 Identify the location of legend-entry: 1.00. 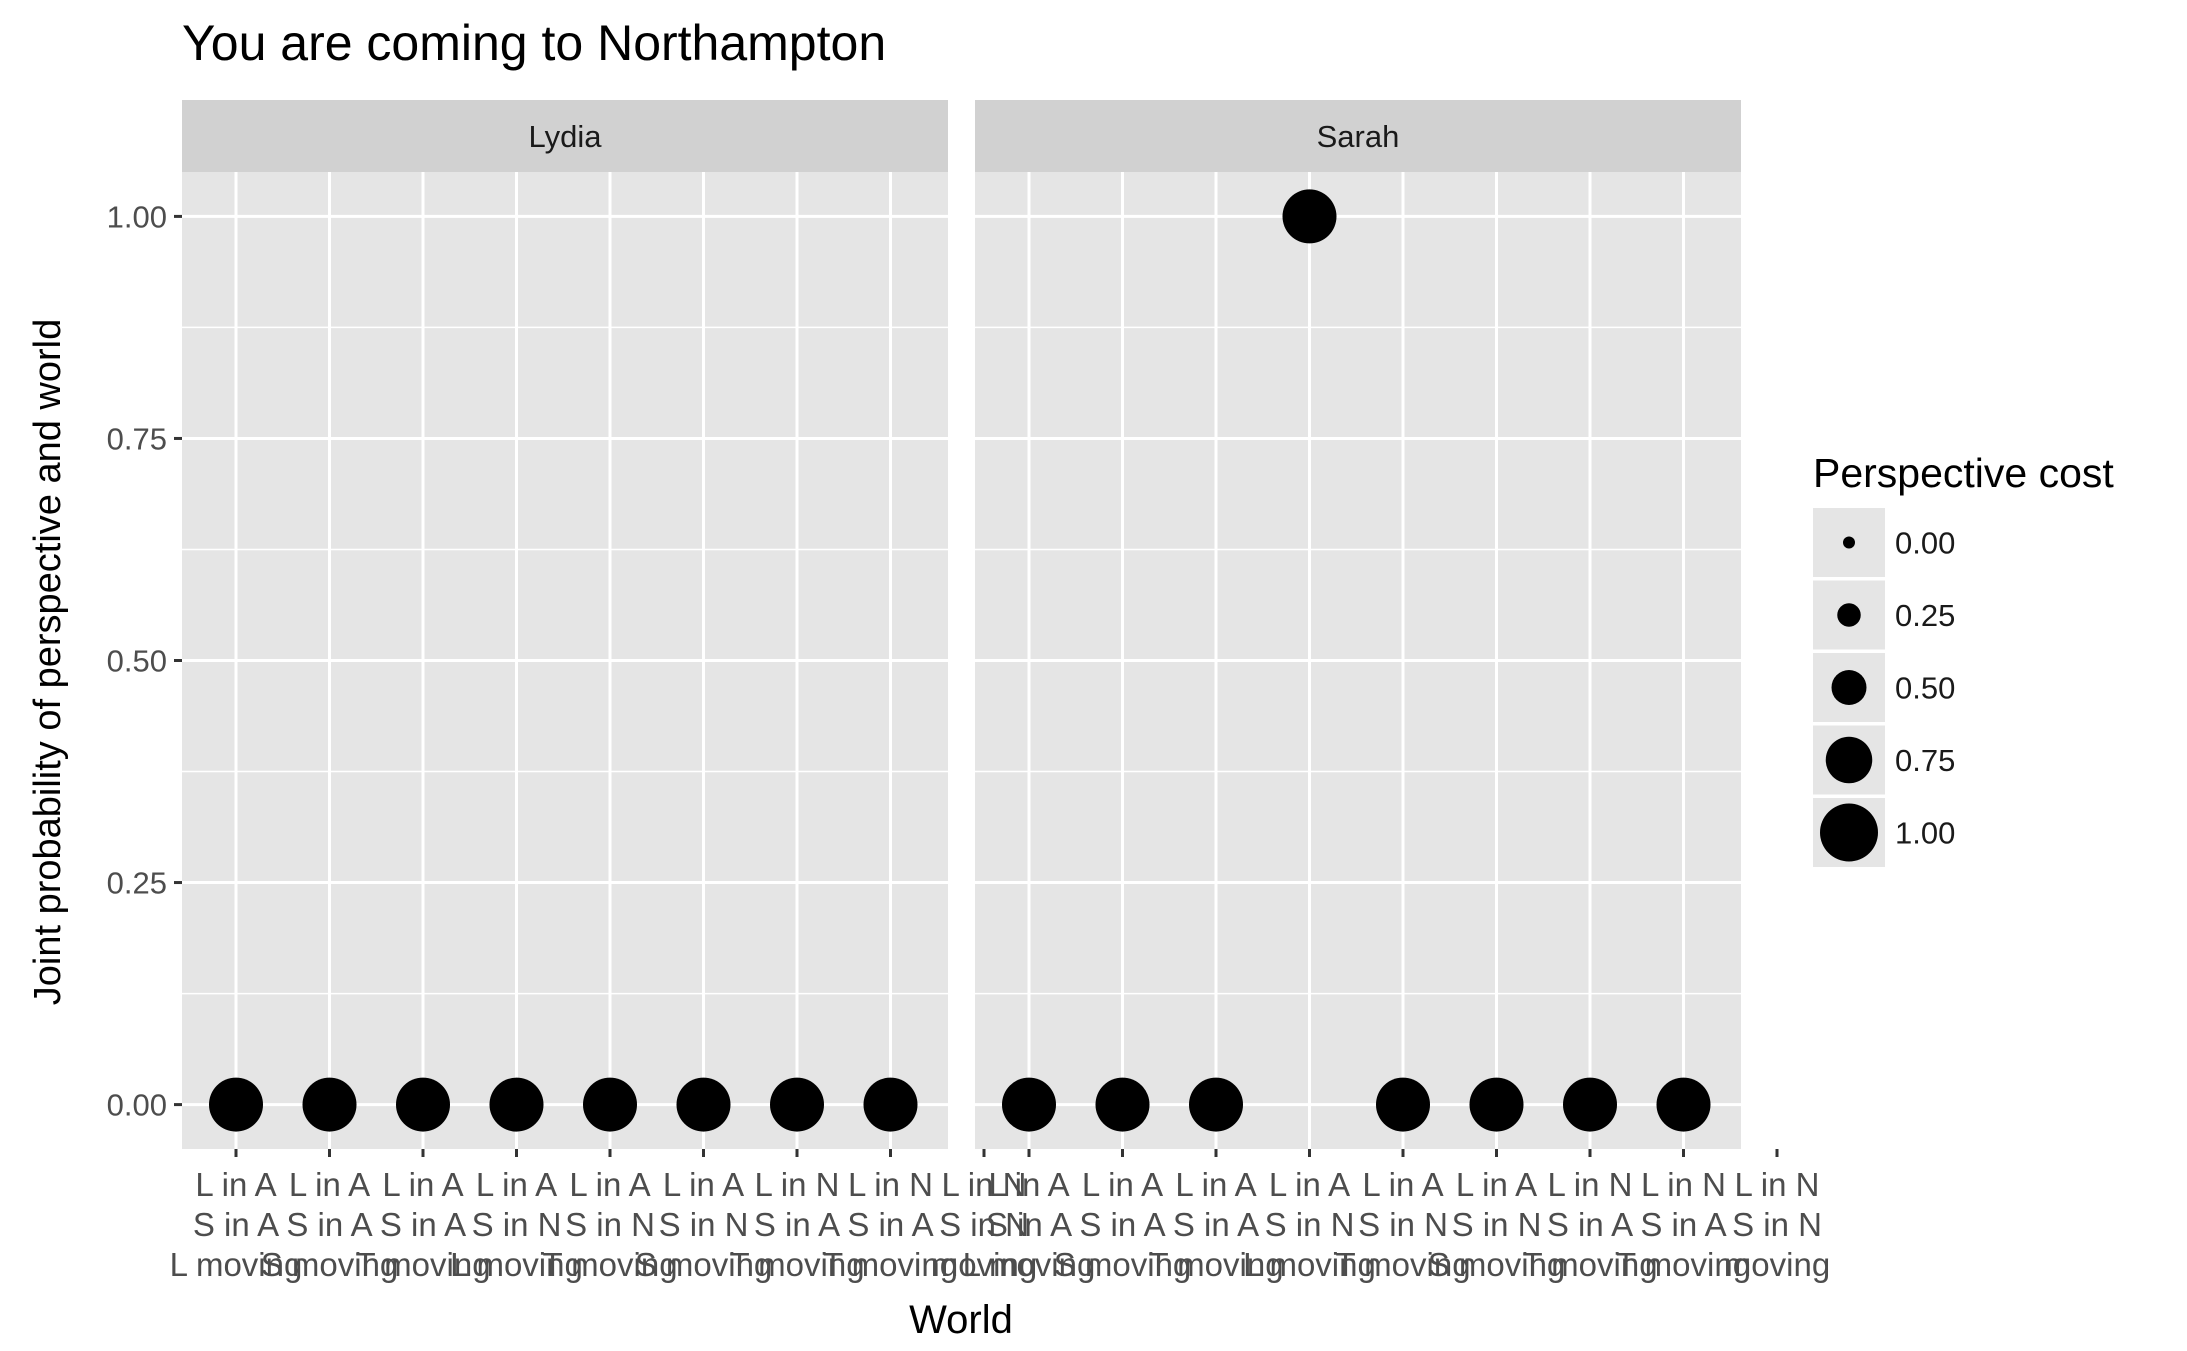
(1884, 832).